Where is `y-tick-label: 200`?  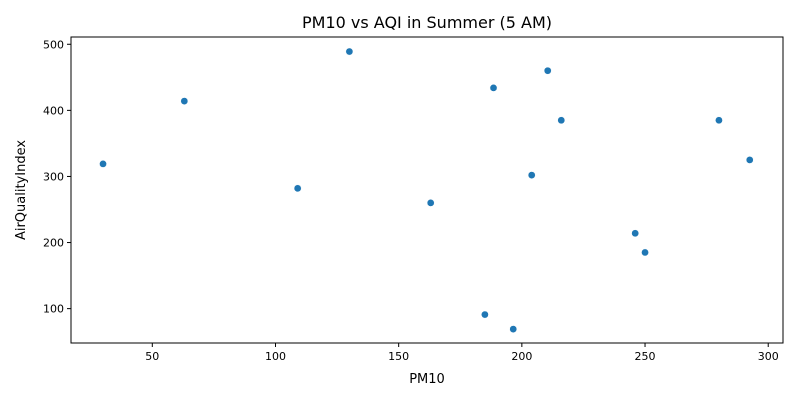
y-tick-label: 200 is located at coordinates (53, 243).